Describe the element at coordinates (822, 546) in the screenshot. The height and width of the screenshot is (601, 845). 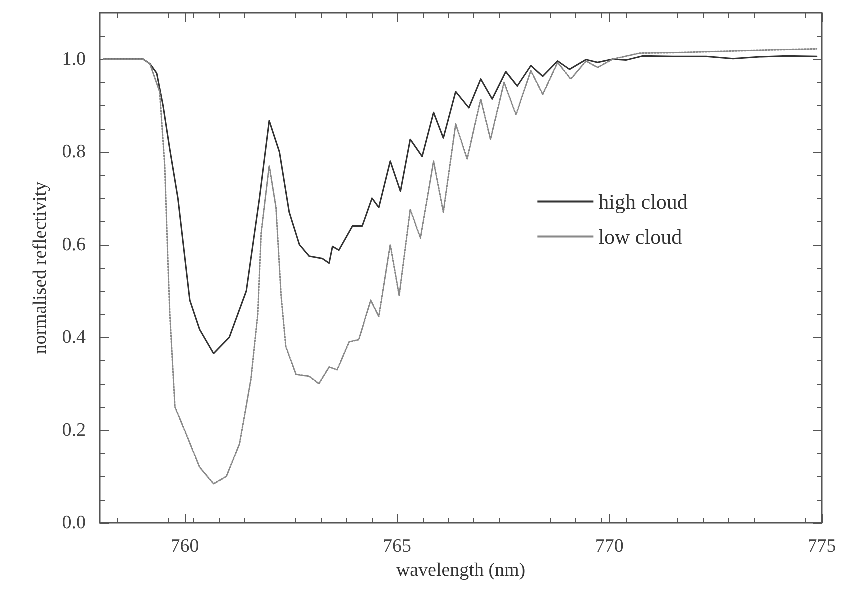
I see `x-tick-label: 775` at that location.